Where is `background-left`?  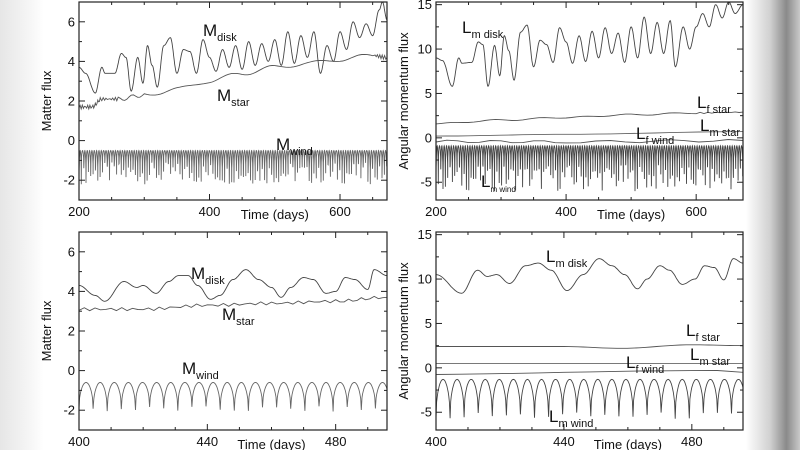 background-left is located at coordinates (22, 225).